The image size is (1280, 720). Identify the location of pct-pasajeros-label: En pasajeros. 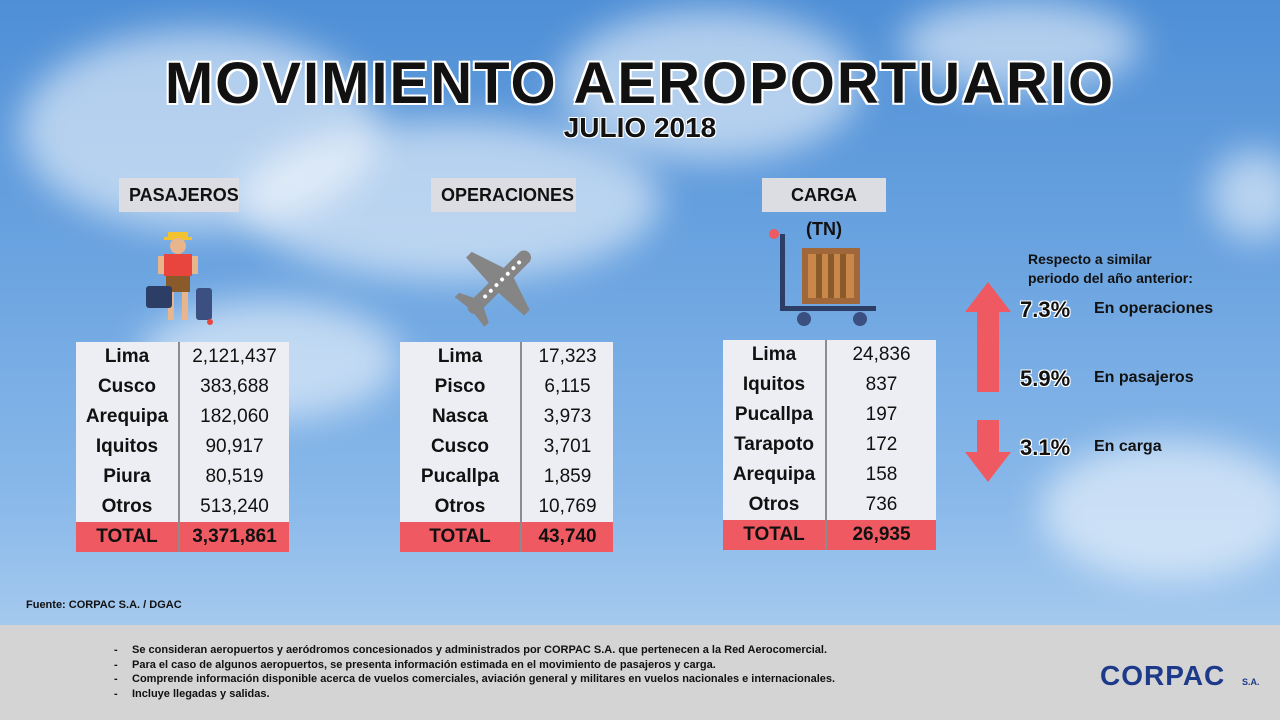
(1144, 377).